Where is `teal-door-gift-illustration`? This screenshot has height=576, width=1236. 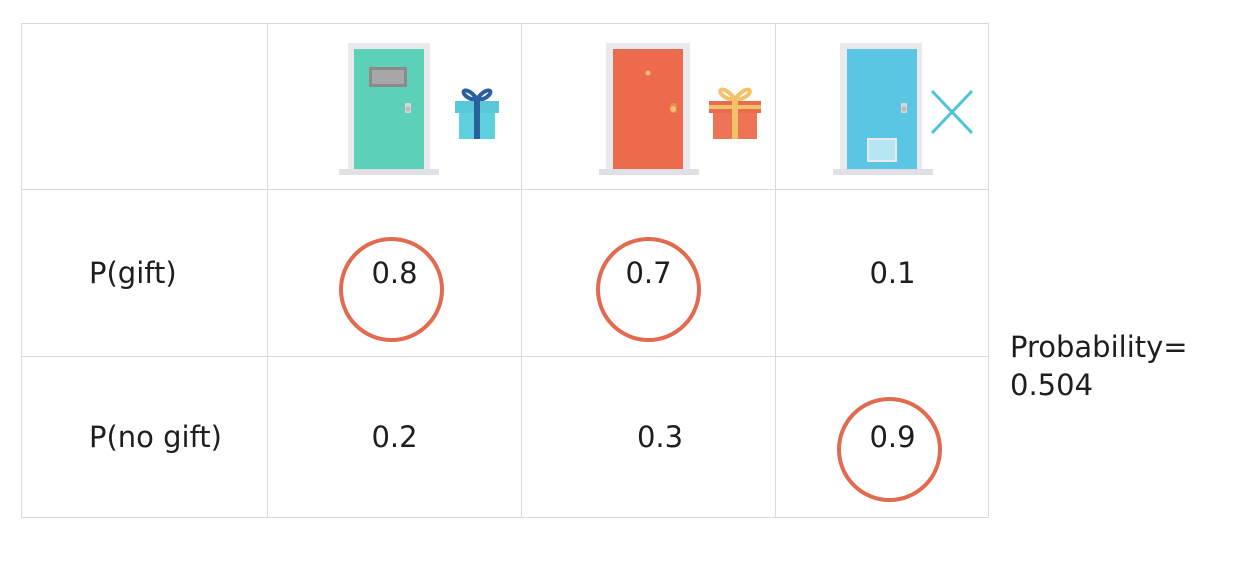 teal-door-gift-illustration is located at coordinates (419, 109).